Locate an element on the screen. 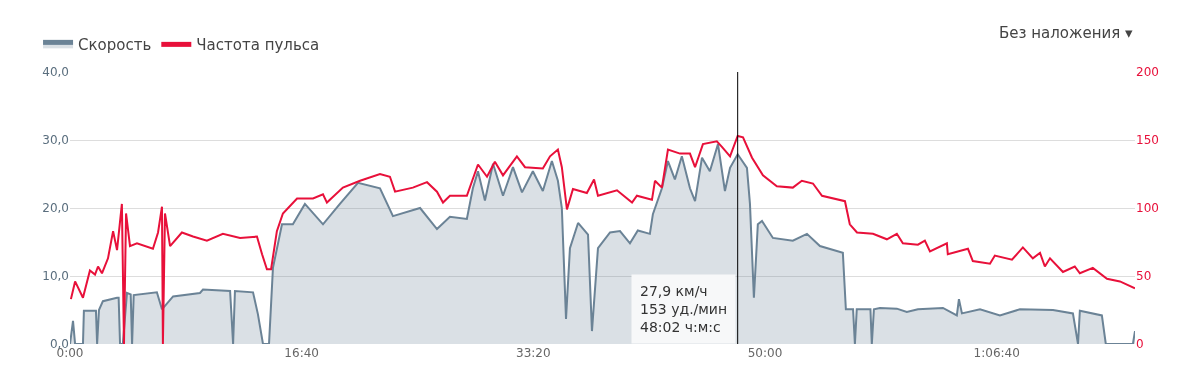  x-tick-label: 1:06:40 is located at coordinates (996, 353).